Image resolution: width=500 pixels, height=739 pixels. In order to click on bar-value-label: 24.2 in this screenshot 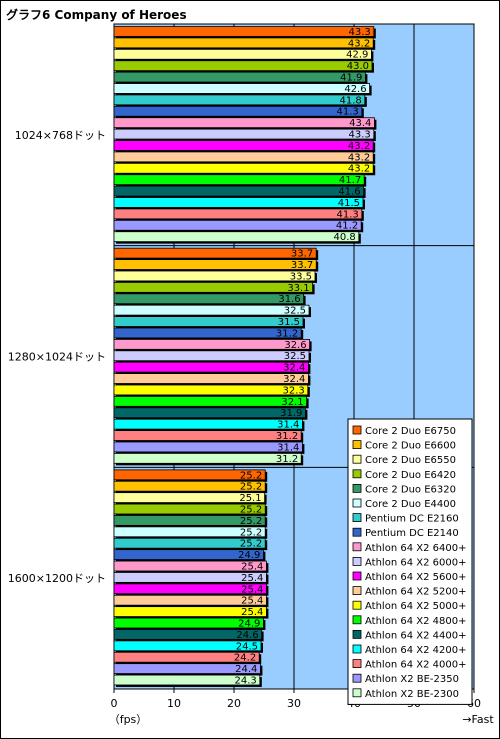, I will do `click(245, 658)`.